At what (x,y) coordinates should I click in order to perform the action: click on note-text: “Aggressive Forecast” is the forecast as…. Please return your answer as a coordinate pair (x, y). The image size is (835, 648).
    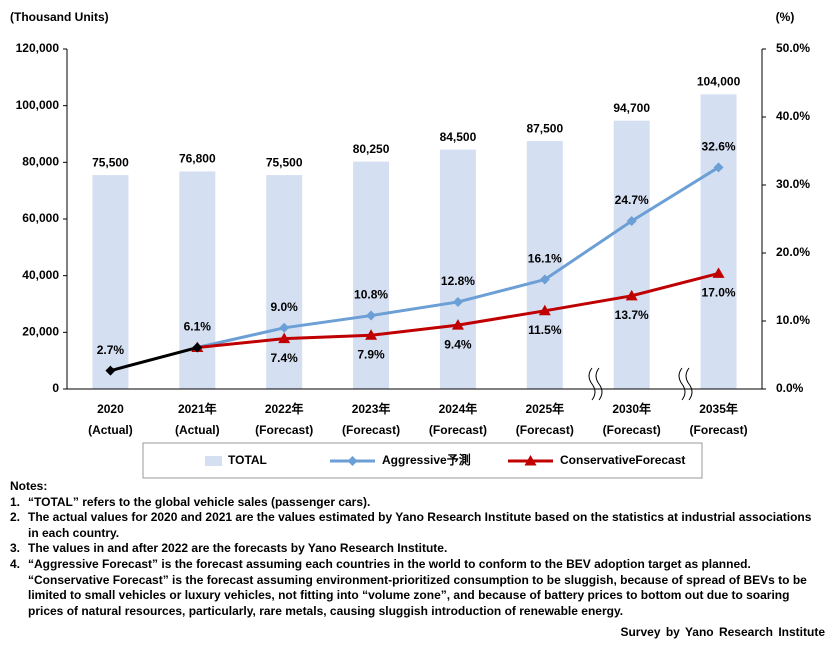
    Looking at the image, I should click on (417, 587).